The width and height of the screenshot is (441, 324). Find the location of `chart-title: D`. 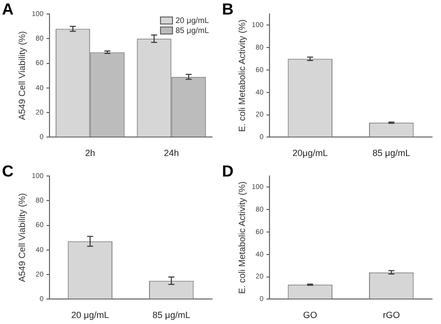

chart-title: D is located at coordinates (228, 171).